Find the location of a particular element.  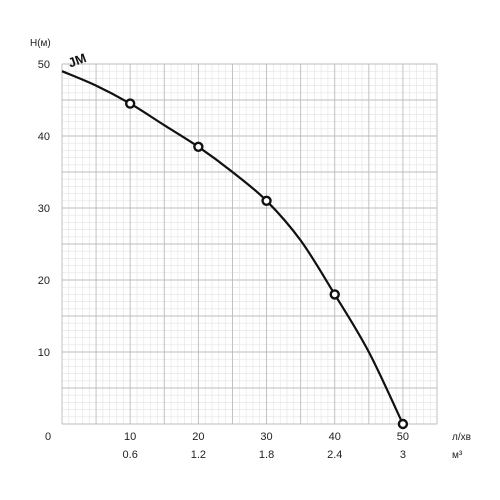

y-tick-label: 20 is located at coordinates (44, 281).